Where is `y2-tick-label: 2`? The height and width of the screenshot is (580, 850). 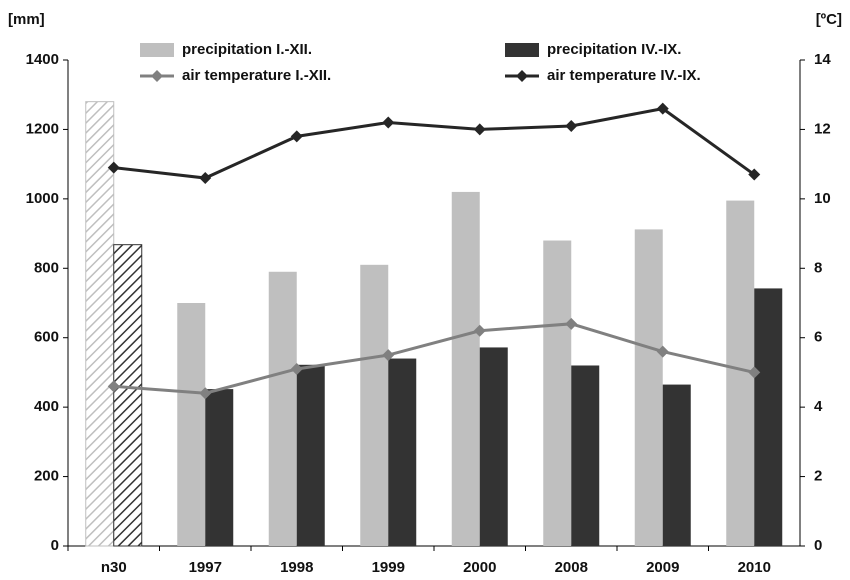 y2-tick-label: 2 is located at coordinates (818, 476).